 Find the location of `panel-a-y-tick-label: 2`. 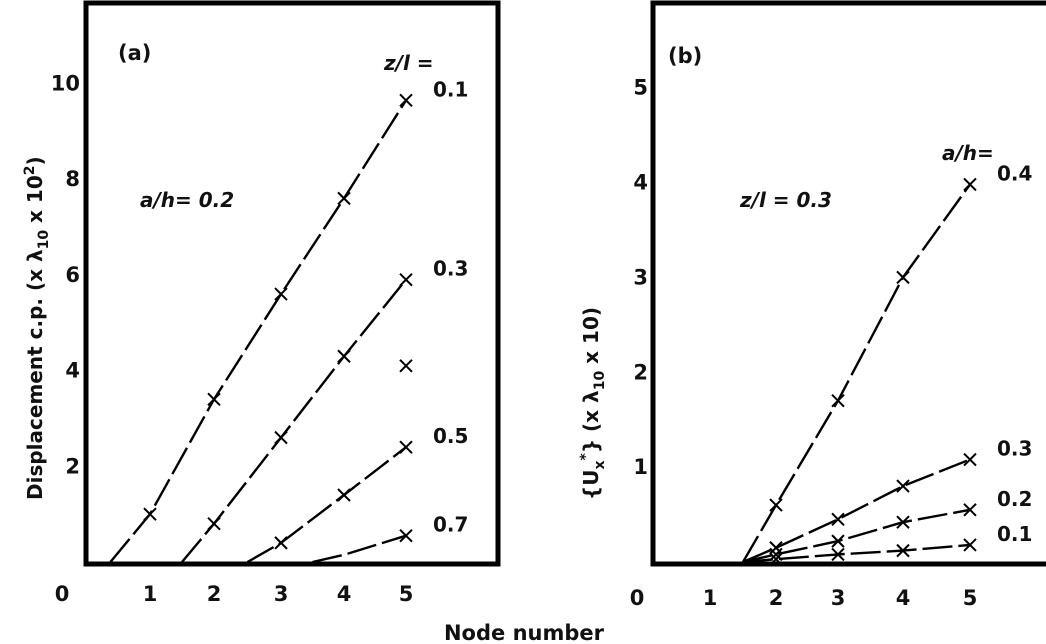

panel-a-y-tick-label: 2 is located at coordinates (72, 466).